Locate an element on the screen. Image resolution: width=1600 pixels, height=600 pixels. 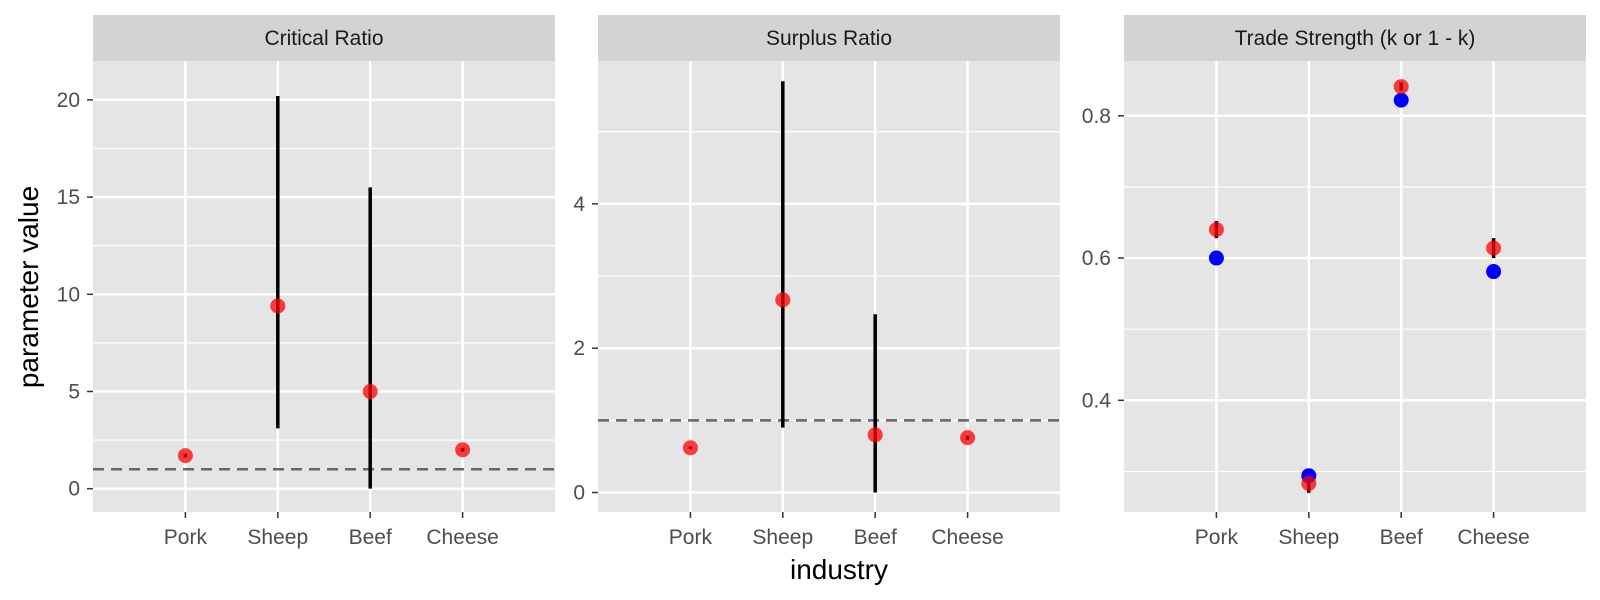
y-tick-label: 15 is located at coordinates (68, 197).